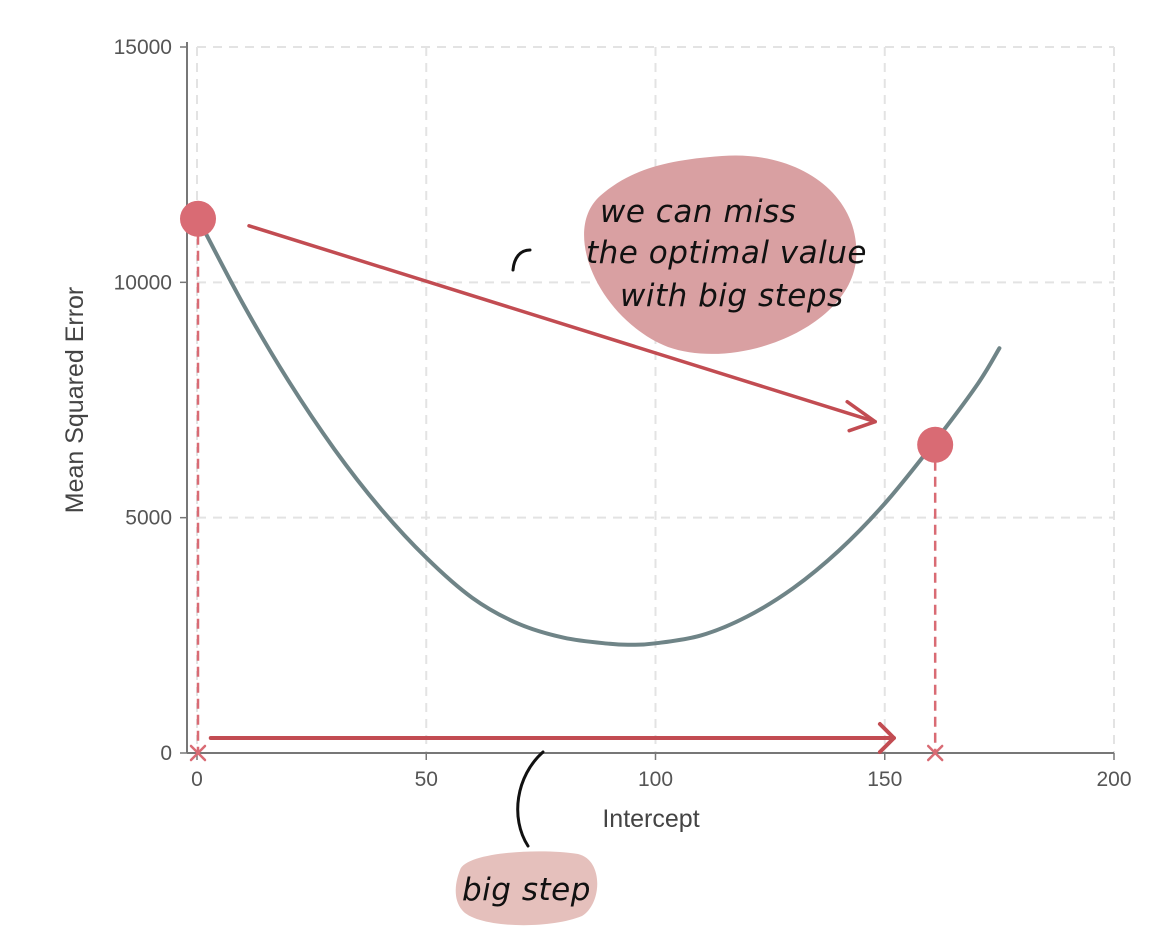  Describe the element at coordinates (732, 296) in the screenshot. I see `annotation-line-3: with big steps` at that location.